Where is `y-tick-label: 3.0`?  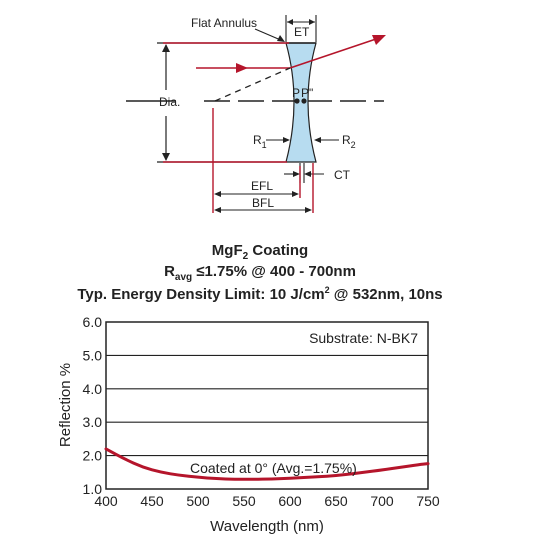 y-tick-label: 3.0 is located at coordinates (93, 422).